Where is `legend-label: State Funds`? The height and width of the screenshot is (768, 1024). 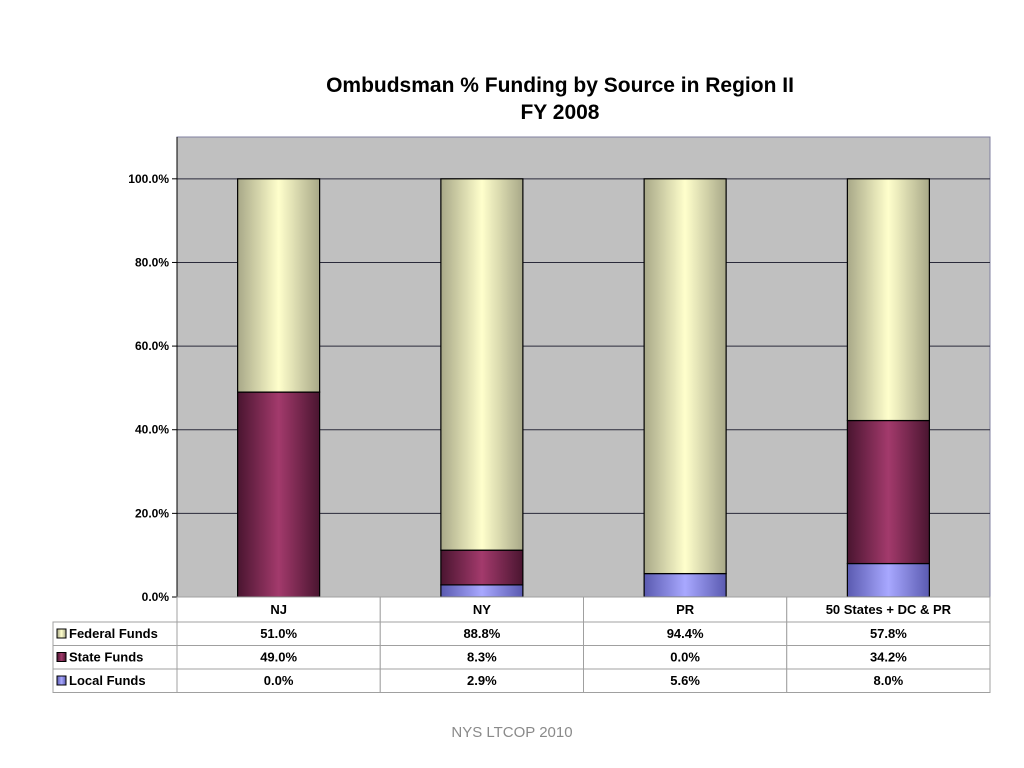
legend-label: State Funds is located at coordinates (106, 657).